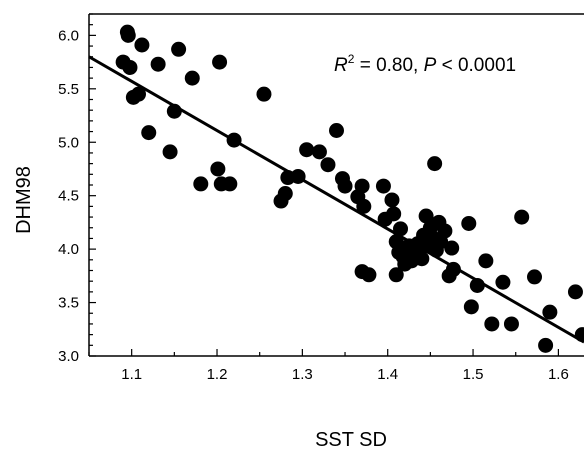  Describe the element at coordinates (302, 374) in the screenshot. I see `x-tick-label: 1.3` at that location.